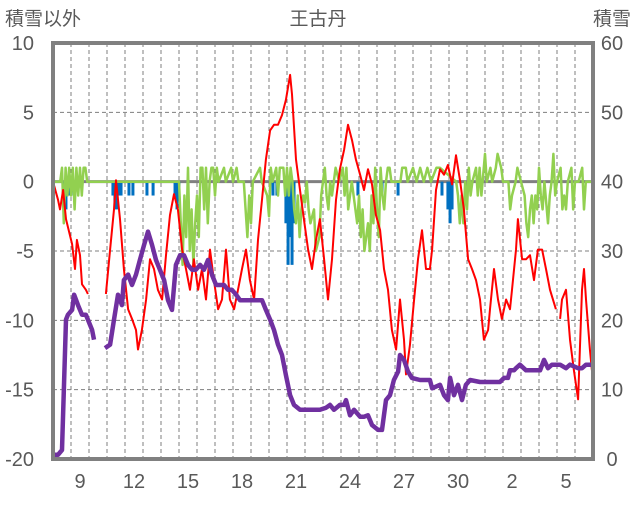  Describe the element at coordinates (19, 321) in the screenshot. I see `left-tick-label: -10` at that location.